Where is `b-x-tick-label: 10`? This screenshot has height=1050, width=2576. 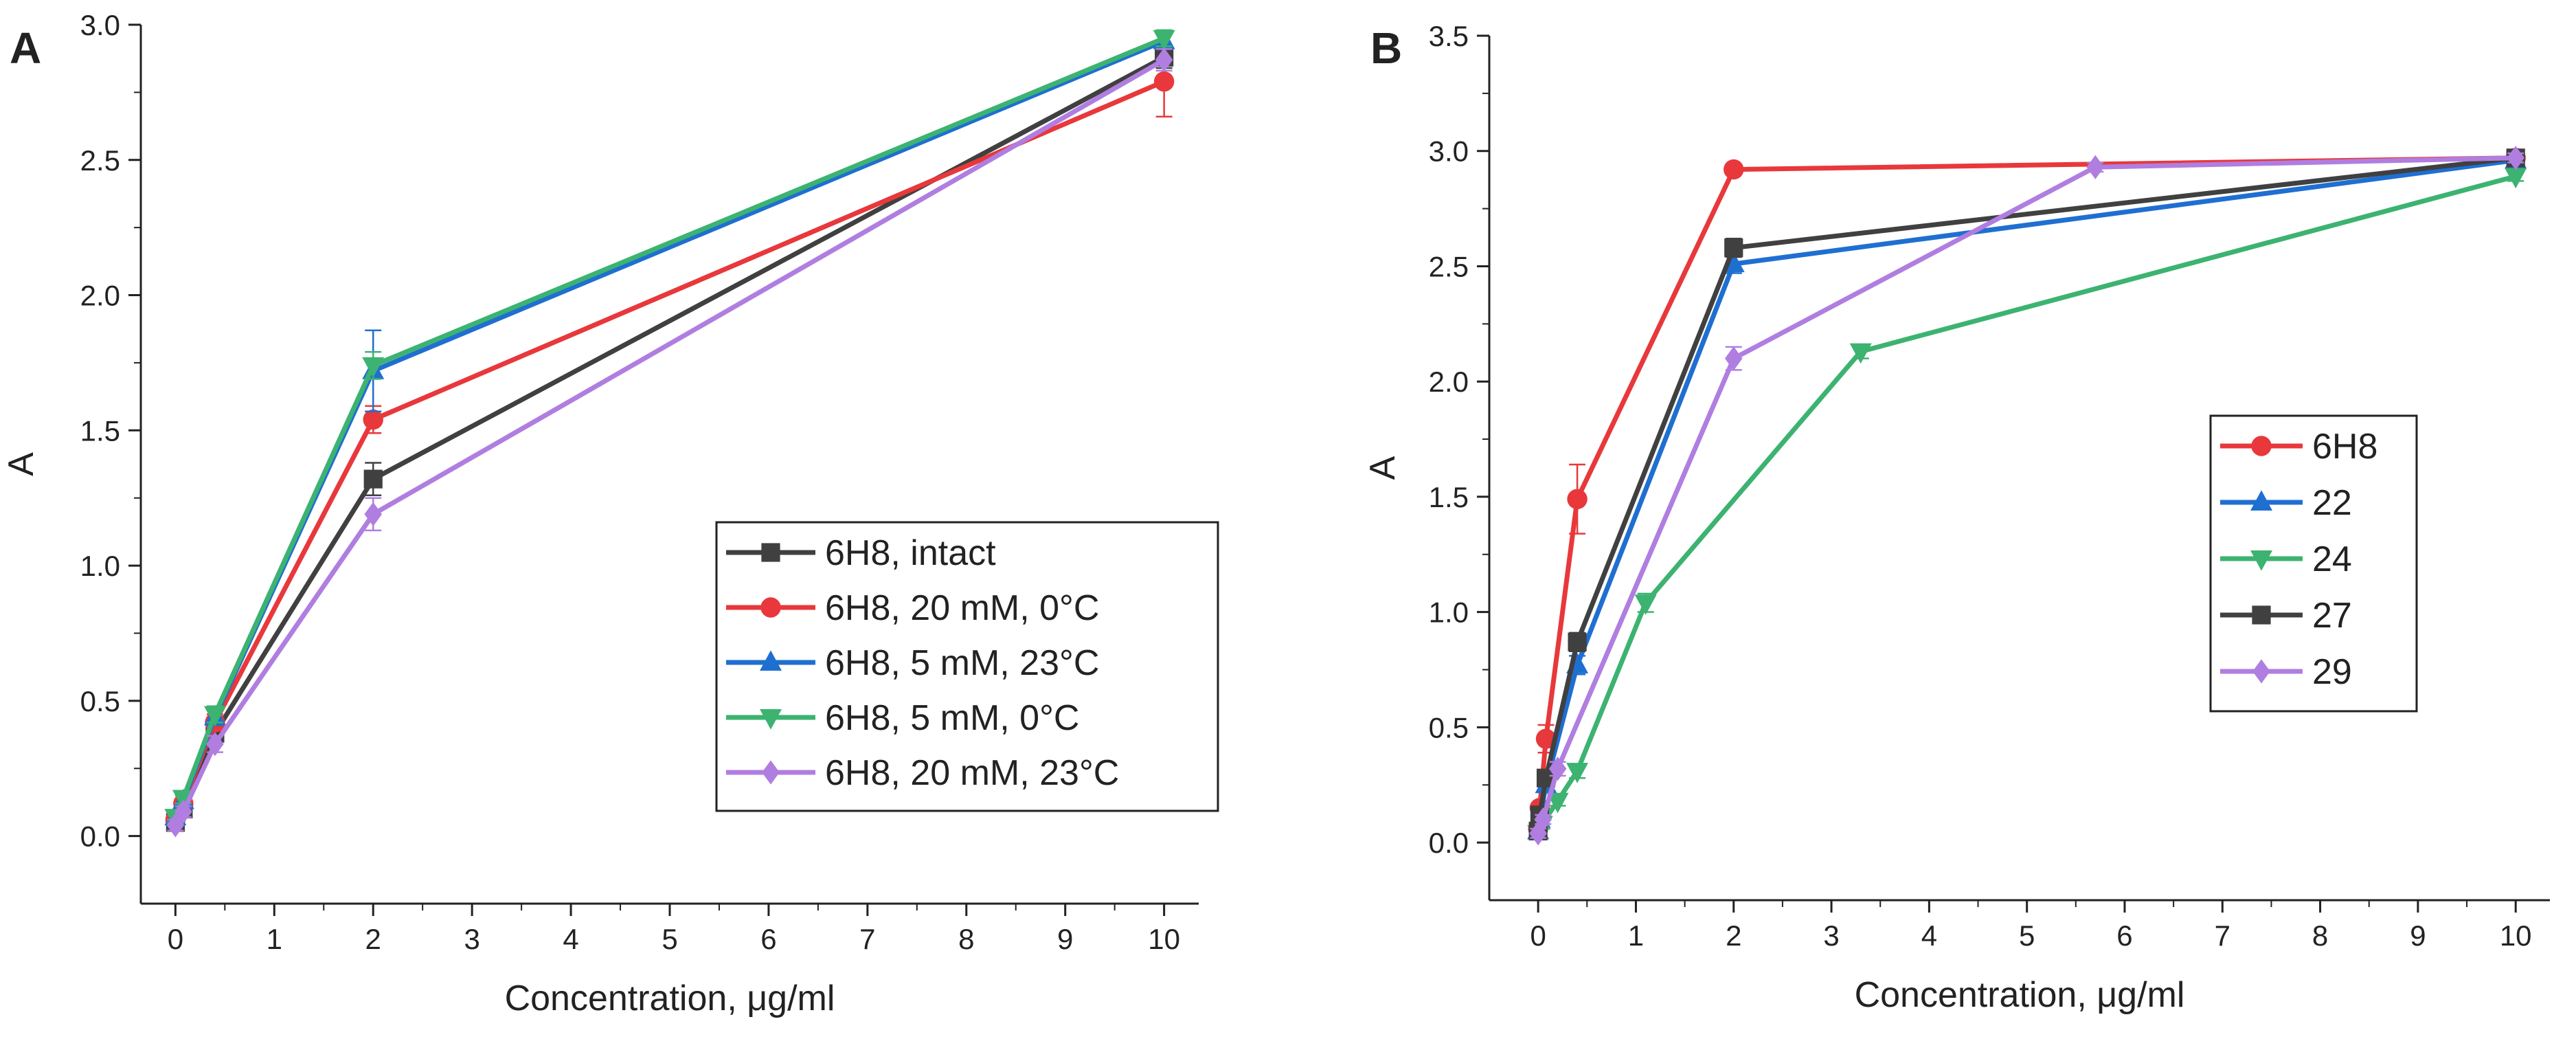 b-x-tick-label: 10 is located at coordinates (2516, 935).